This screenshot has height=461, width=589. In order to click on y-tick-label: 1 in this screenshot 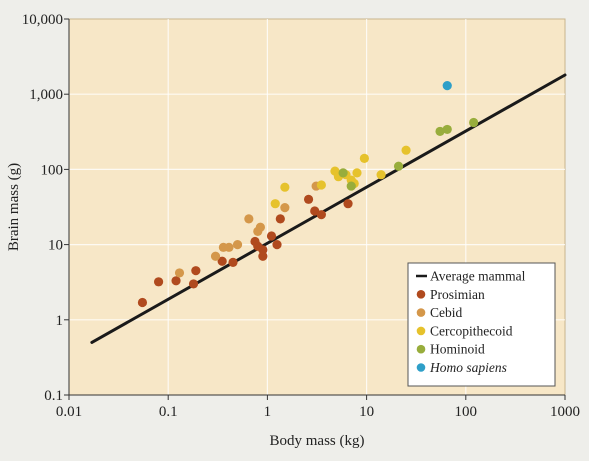, I will do `click(60, 321)`.